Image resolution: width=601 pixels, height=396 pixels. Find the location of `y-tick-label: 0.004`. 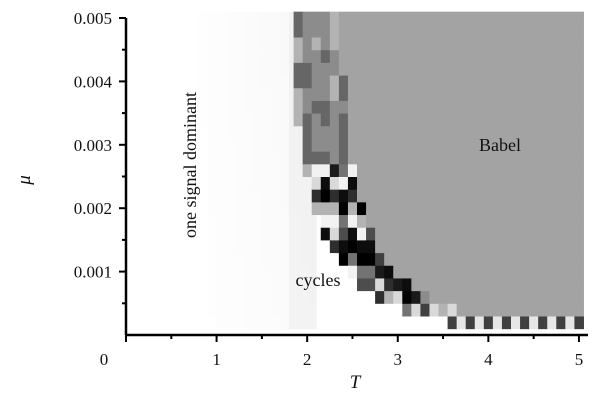

y-tick-label: 0.004 is located at coordinates (93, 81).